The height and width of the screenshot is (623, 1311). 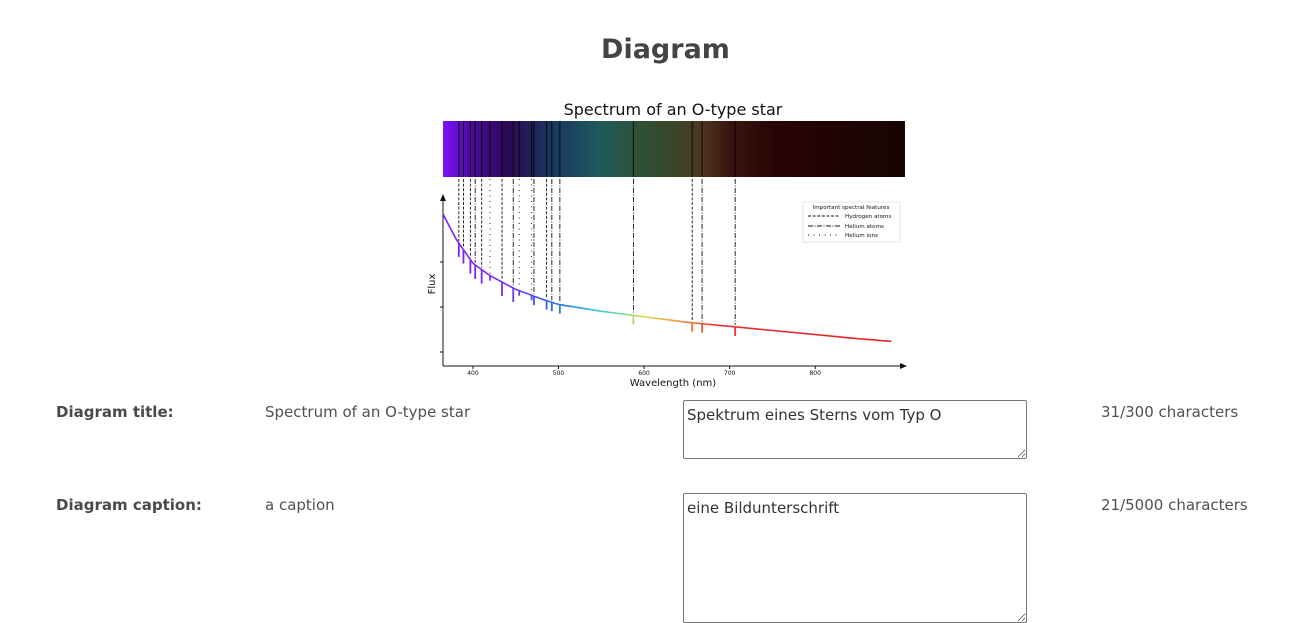 I want to click on legend-label-helium-atoms: Helium atoms, so click(x=864, y=227).